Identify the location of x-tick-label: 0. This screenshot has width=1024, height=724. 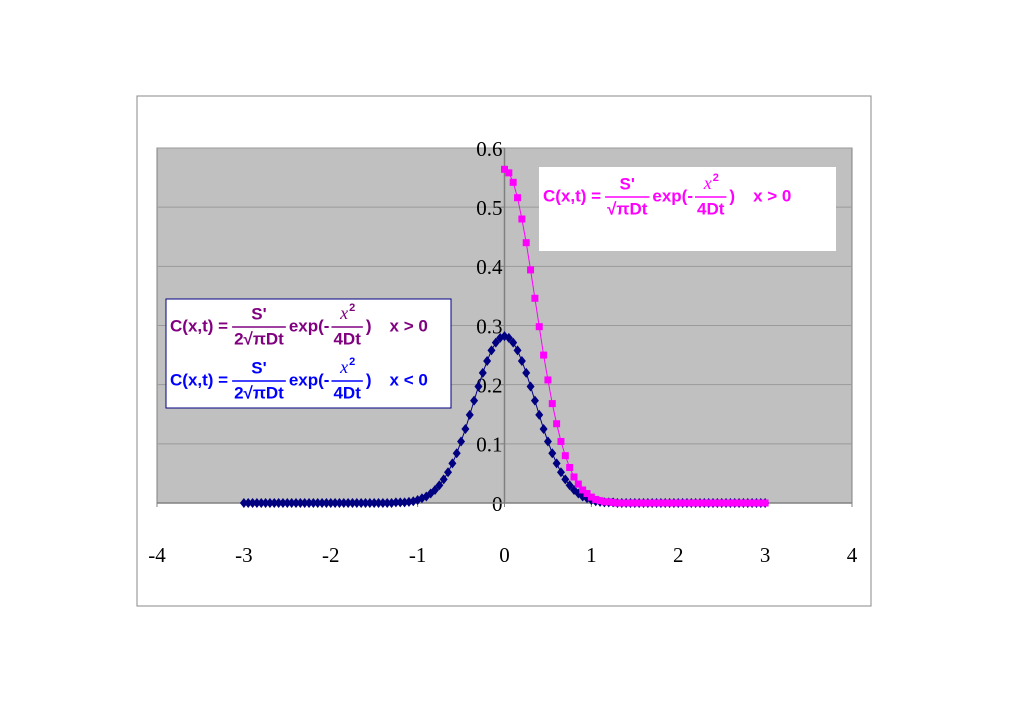
(504, 555).